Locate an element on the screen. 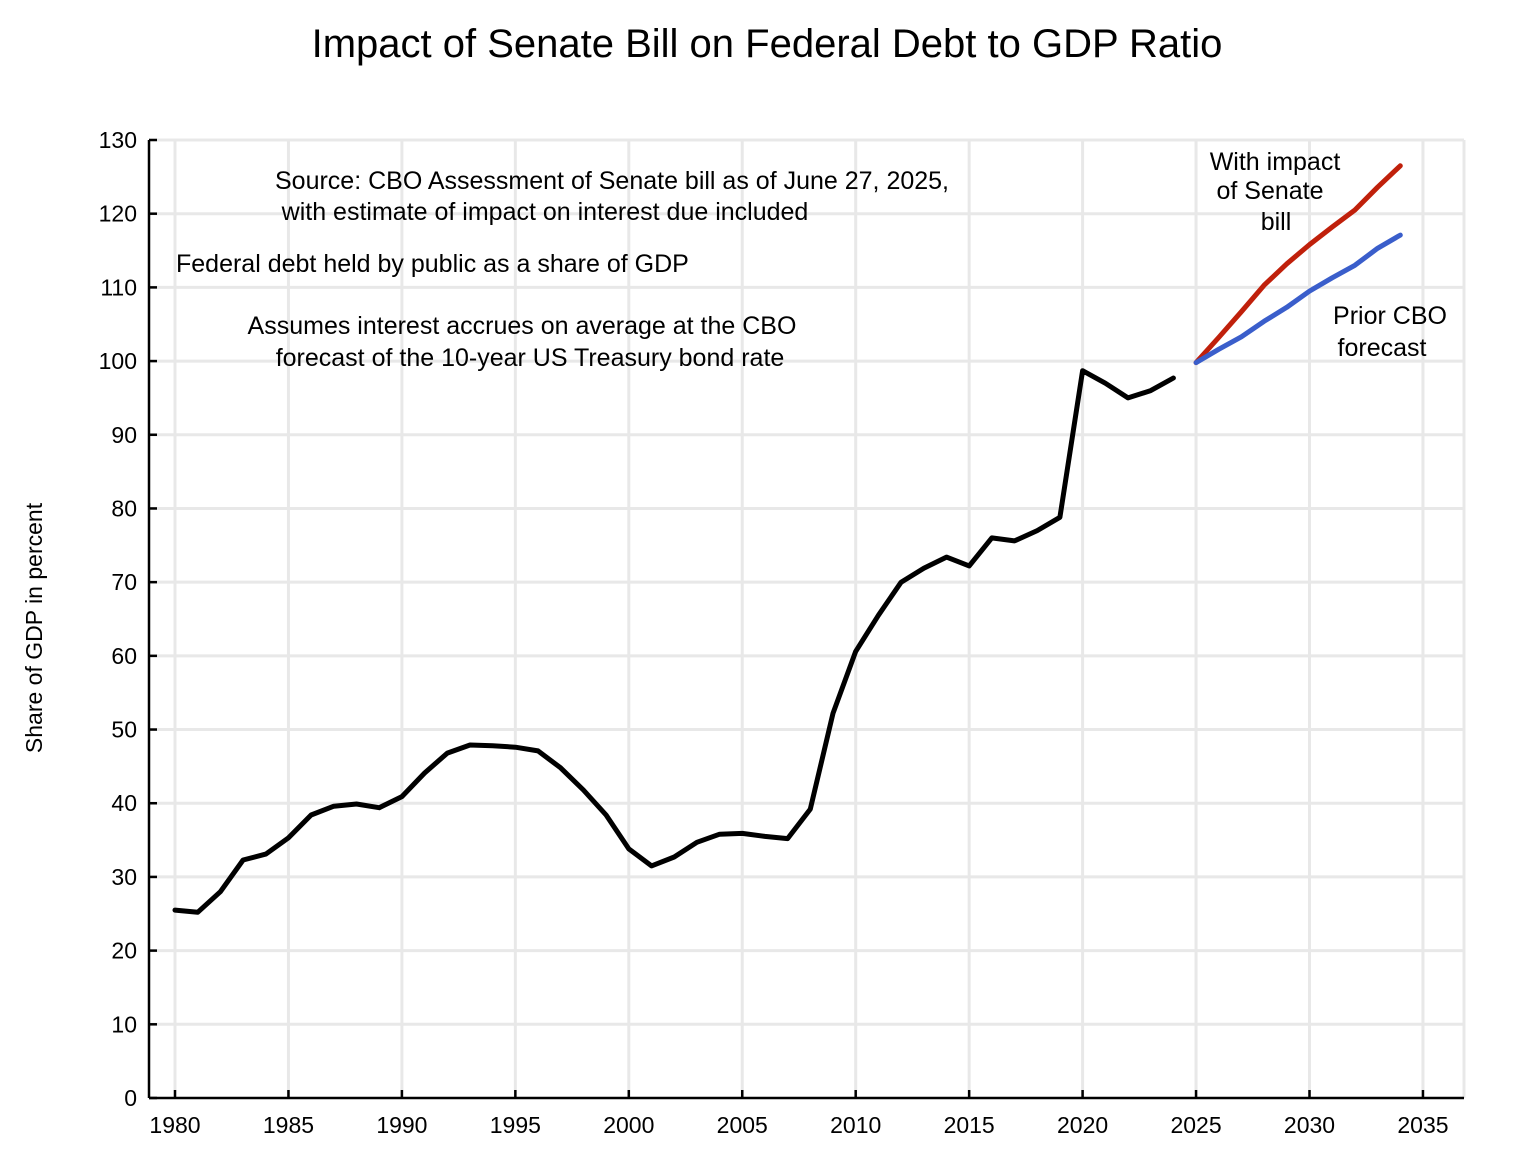  series-prior-cbo-line is located at coordinates (1298, 299).